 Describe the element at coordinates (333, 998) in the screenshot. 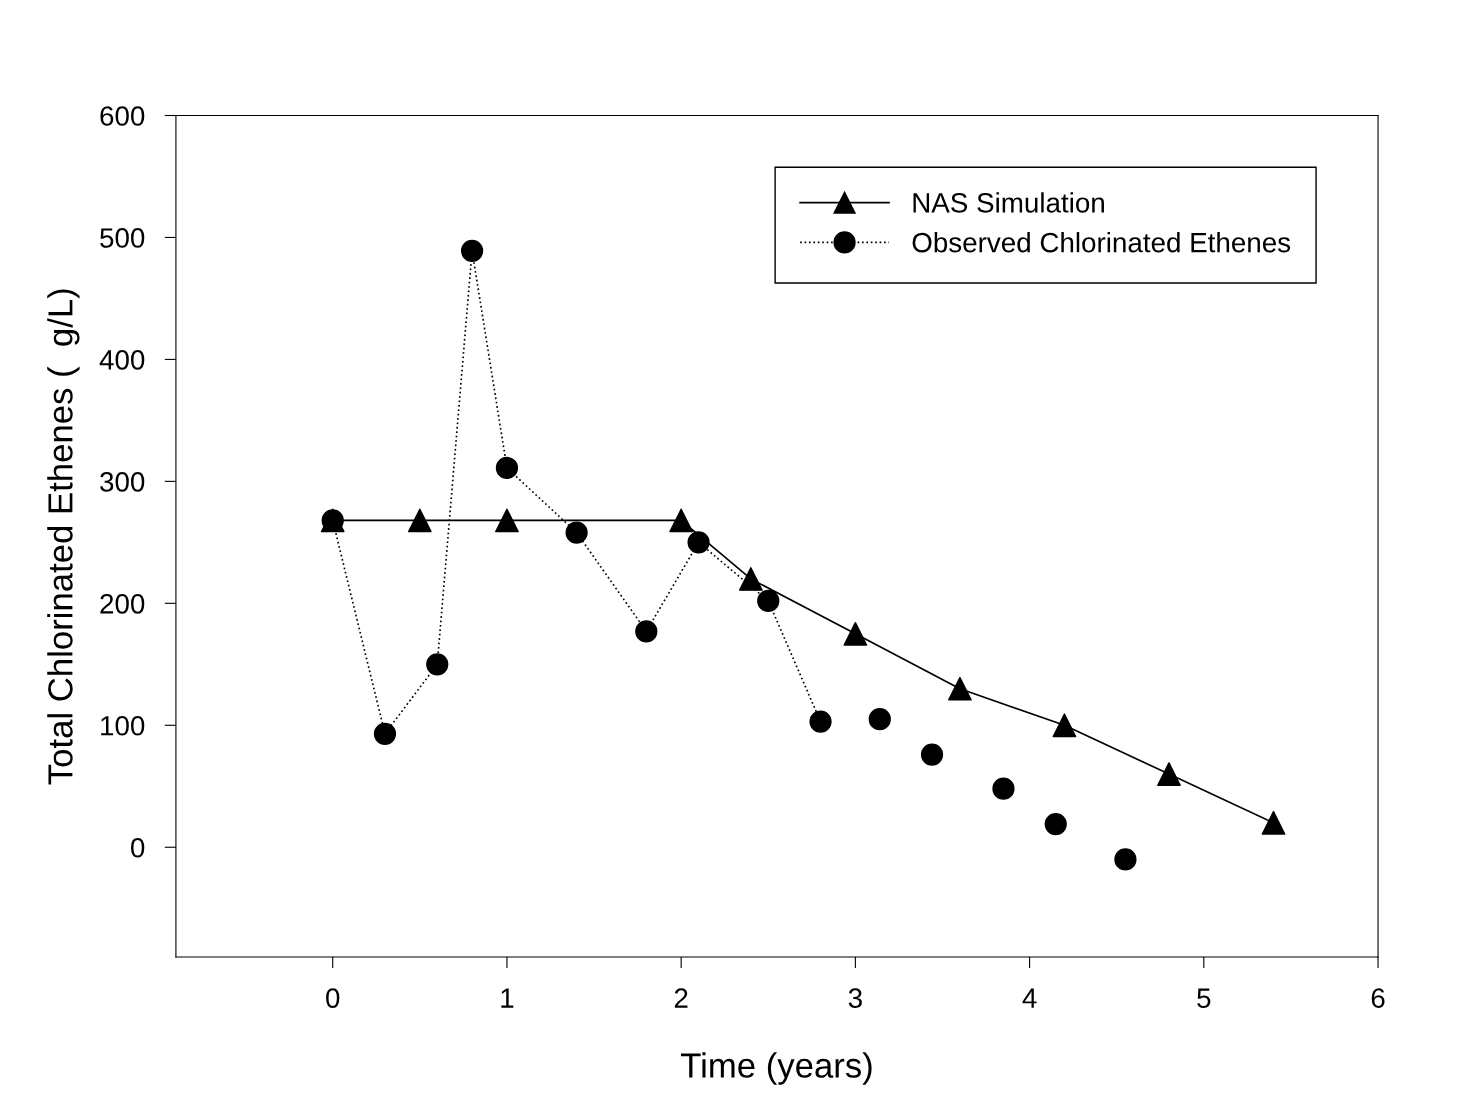

I see `x-tick-label: 0` at that location.